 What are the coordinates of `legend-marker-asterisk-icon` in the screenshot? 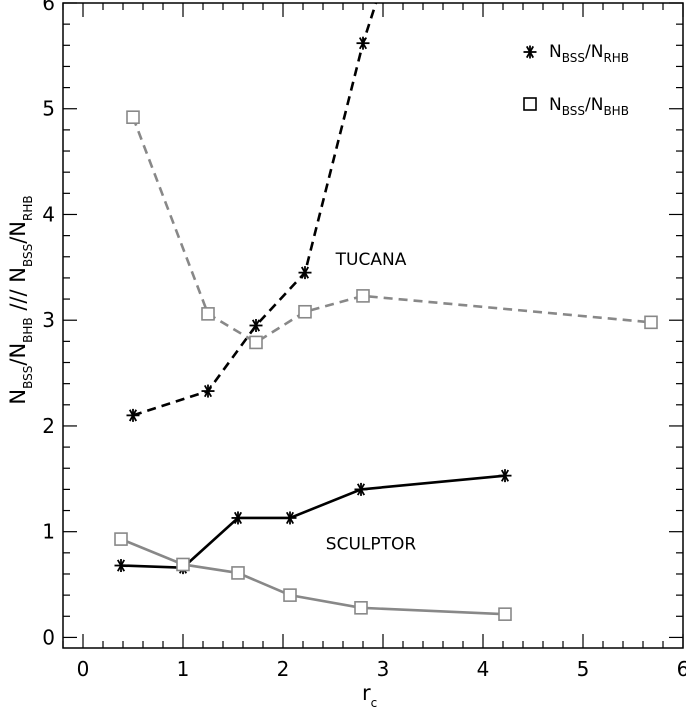 It's located at (530, 52).